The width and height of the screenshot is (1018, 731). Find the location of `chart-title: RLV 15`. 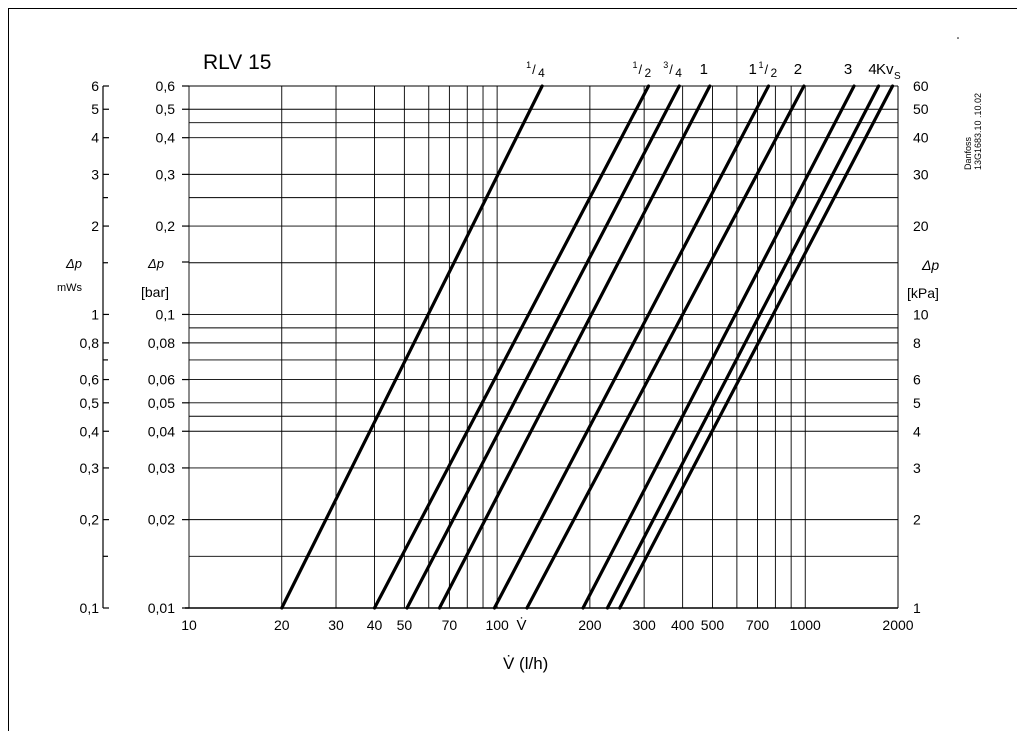

chart-title: RLV 15 is located at coordinates (237, 62).